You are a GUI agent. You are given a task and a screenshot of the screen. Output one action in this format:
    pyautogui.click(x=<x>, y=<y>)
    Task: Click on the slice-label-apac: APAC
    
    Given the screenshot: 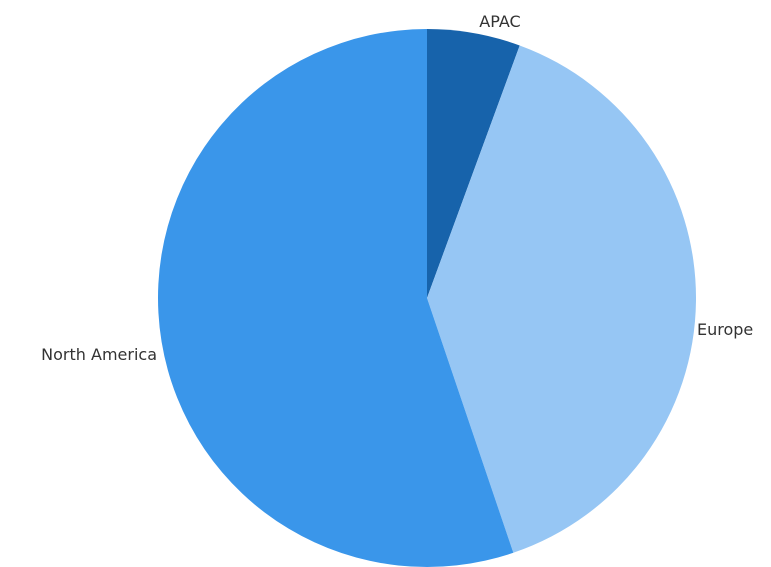 What is the action you would take?
    pyautogui.click(x=499, y=21)
    